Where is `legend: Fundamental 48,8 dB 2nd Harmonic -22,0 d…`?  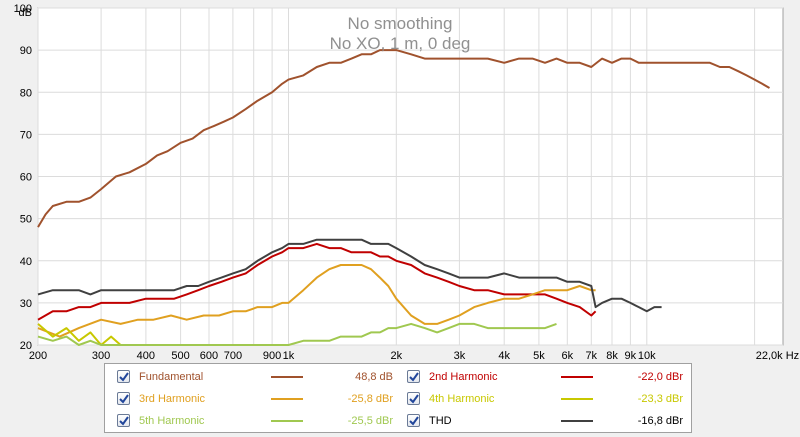 legend: Fundamental 48,8 dB 2nd Harmonic -22,0 d… is located at coordinates (398, 398).